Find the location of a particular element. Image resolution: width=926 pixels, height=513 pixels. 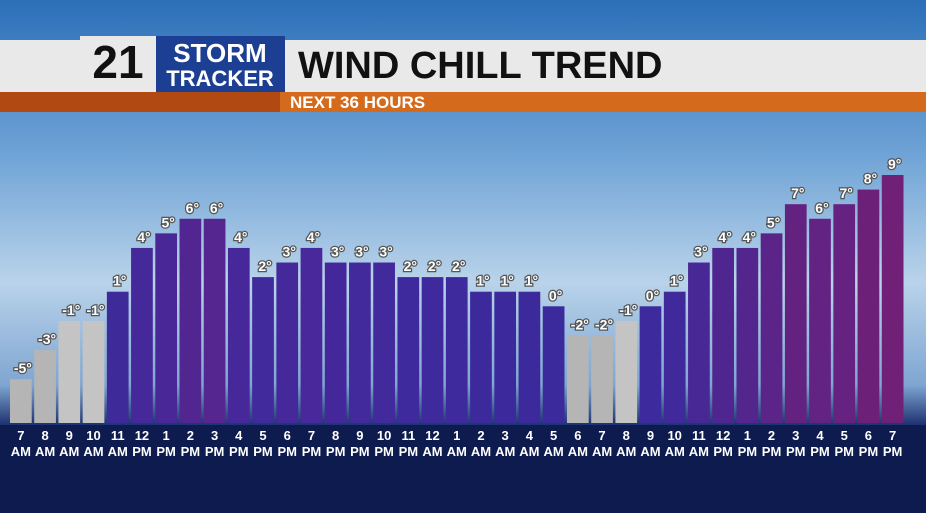

x-tick-label: 4 AM is located at coordinates (529, 443).